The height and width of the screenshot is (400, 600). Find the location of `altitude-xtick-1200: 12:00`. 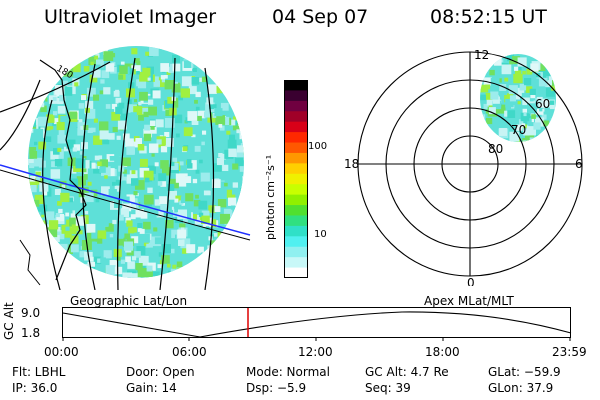

altitude-xtick-1200: 12:00 is located at coordinates (315, 352).